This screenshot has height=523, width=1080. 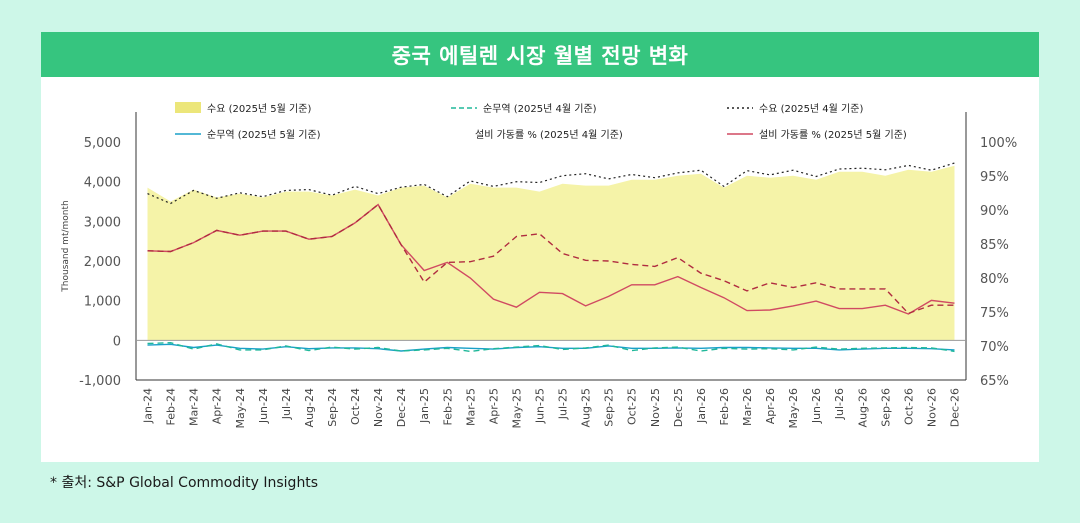 What do you see at coordinates (655, 407) in the screenshot?
I see `x-tick-label: Nov-25` at bounding box center [655, 407].